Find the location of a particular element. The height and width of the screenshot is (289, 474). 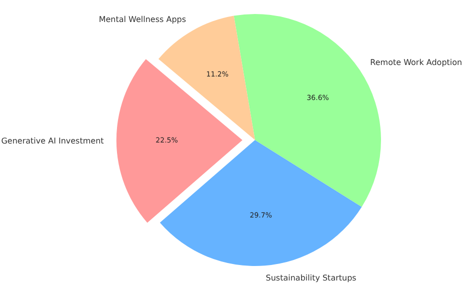

slice-label: Sustainability Startups is located at coordinates (311, 277).